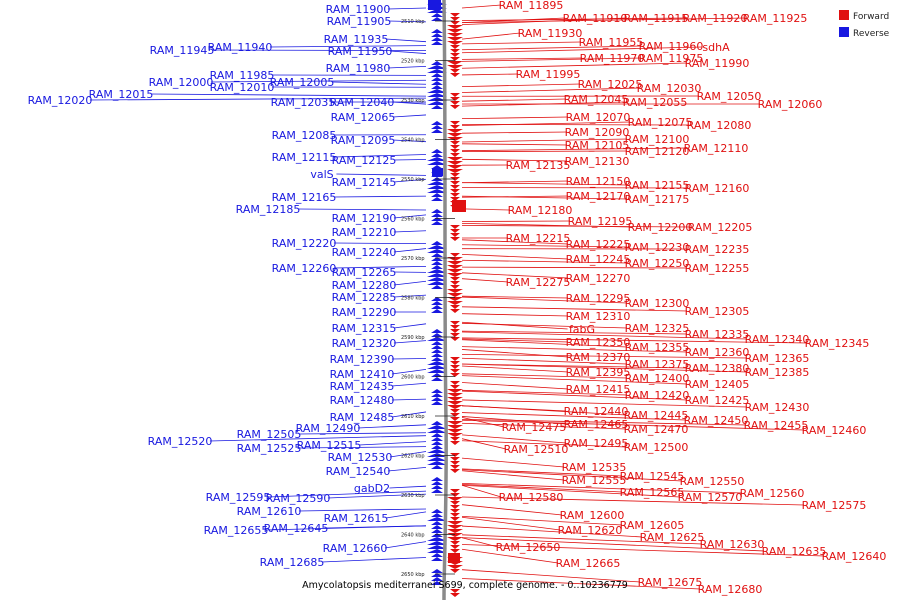 This screenshot has width=900, height=600. I want to click on scale-tick-label: 2570 kbp, so click(413, 259).